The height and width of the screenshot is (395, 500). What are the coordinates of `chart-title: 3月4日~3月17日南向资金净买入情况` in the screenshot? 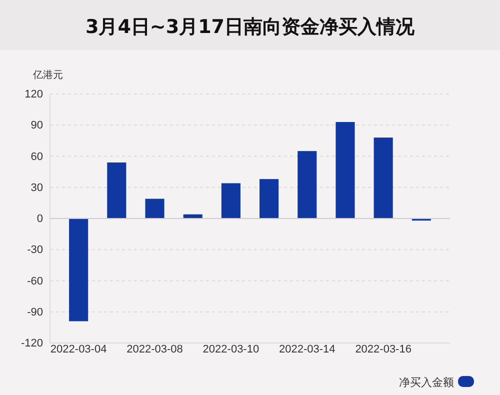 It's located at (250, 27).